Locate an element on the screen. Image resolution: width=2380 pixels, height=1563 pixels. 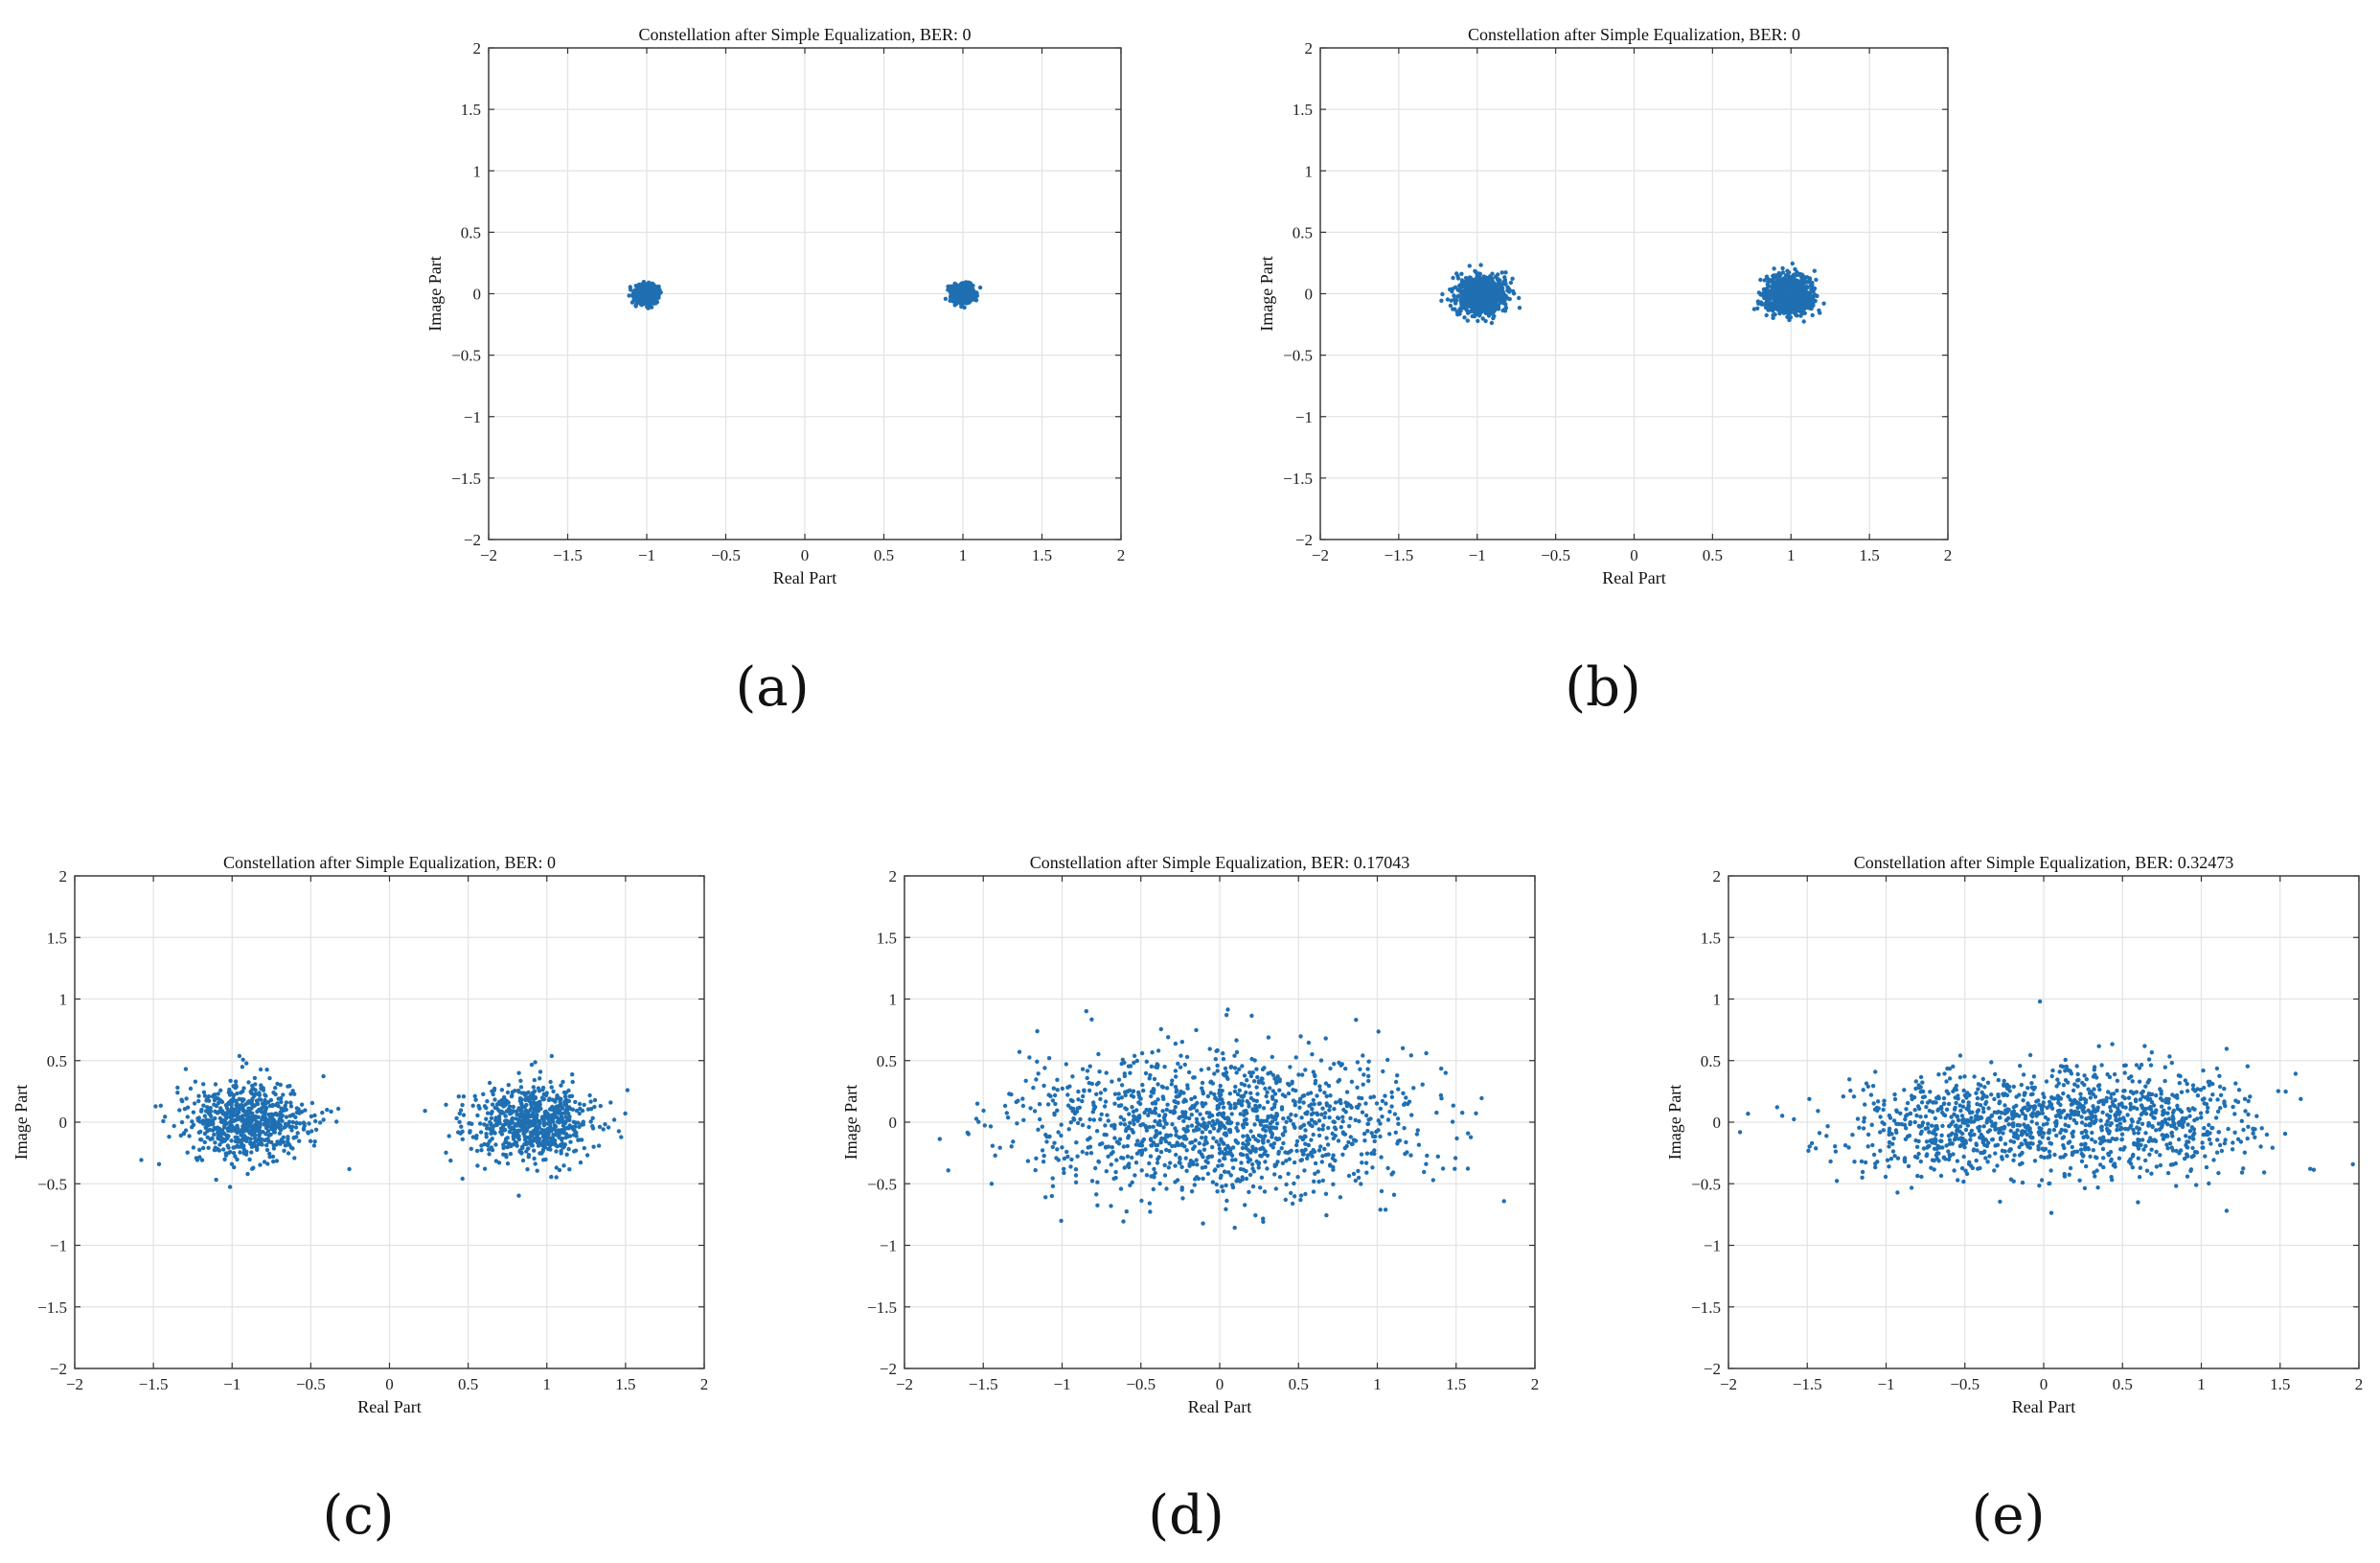
y-tick-label: −2 is located at coordinates (1304, 540).